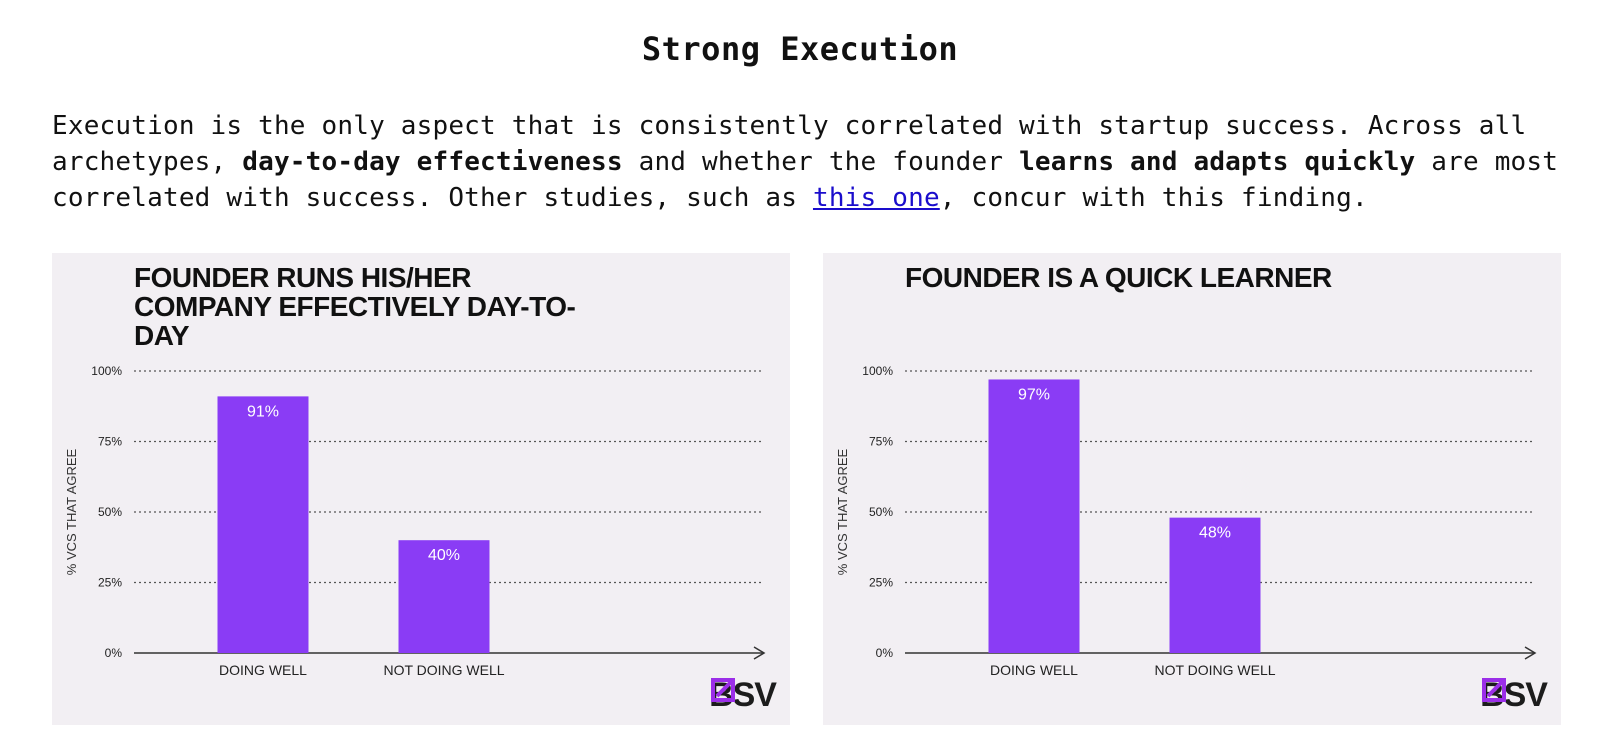  Describe the element at coordinates (263, 411) in the screenshot. I see `bar-value-label: 91%` at that location.